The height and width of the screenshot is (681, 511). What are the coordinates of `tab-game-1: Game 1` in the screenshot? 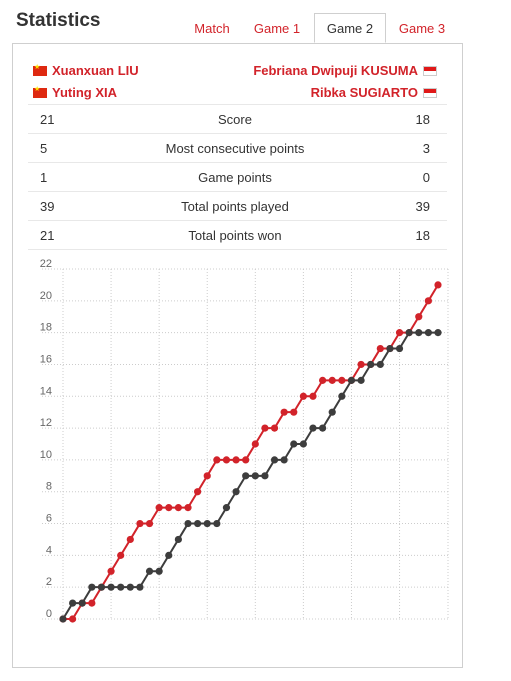 It's located at (277, 28).